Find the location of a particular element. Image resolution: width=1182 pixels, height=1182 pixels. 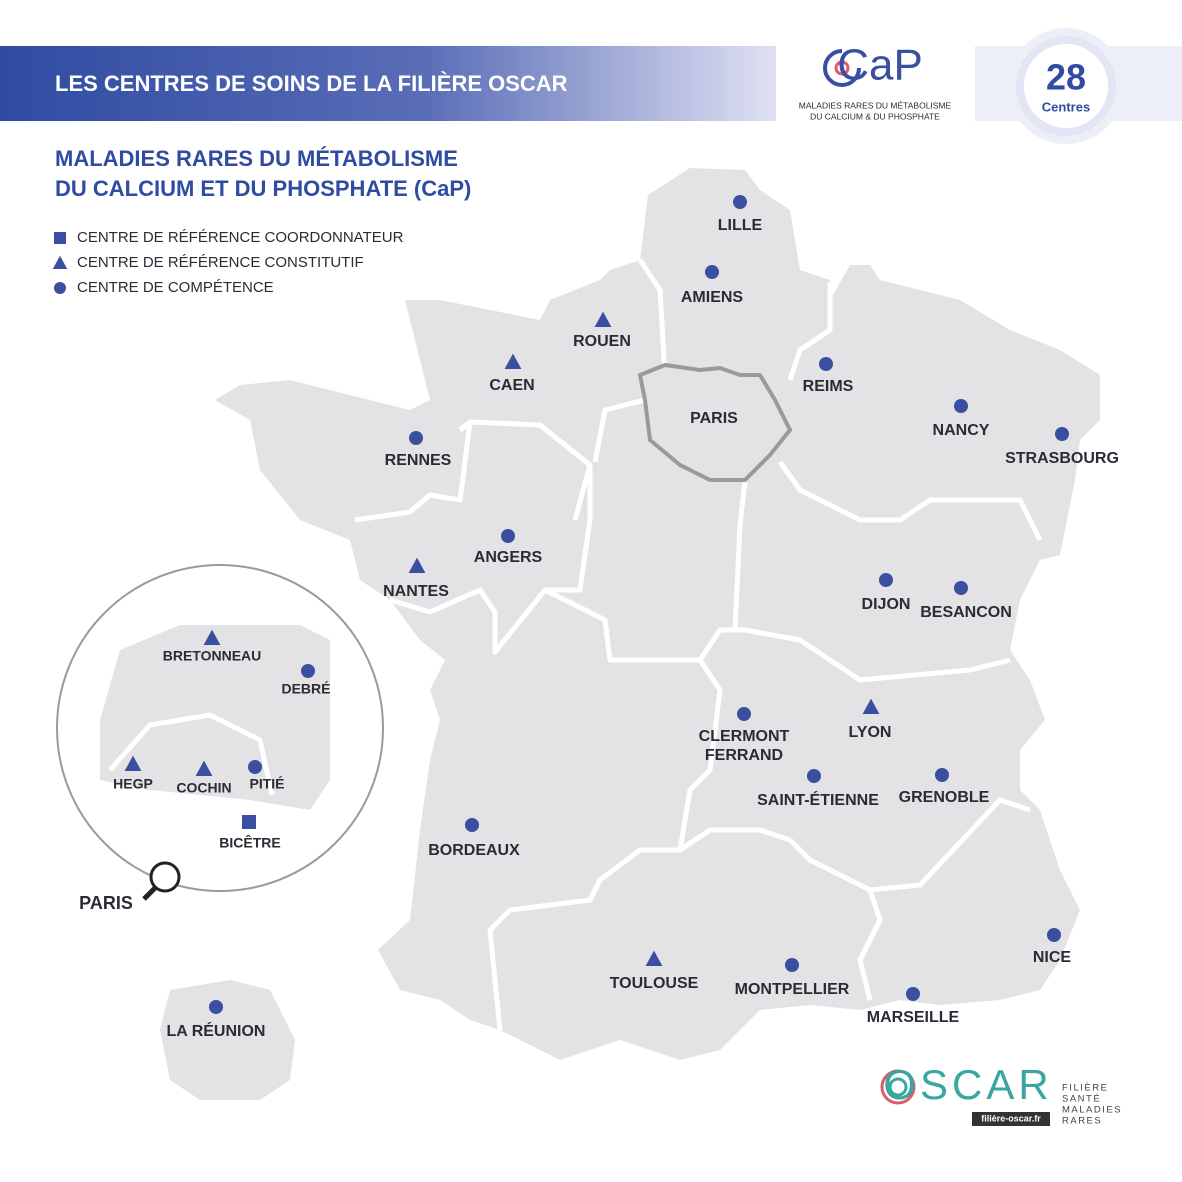

center-label: CLERMONT is located at coordinates (744, 736).